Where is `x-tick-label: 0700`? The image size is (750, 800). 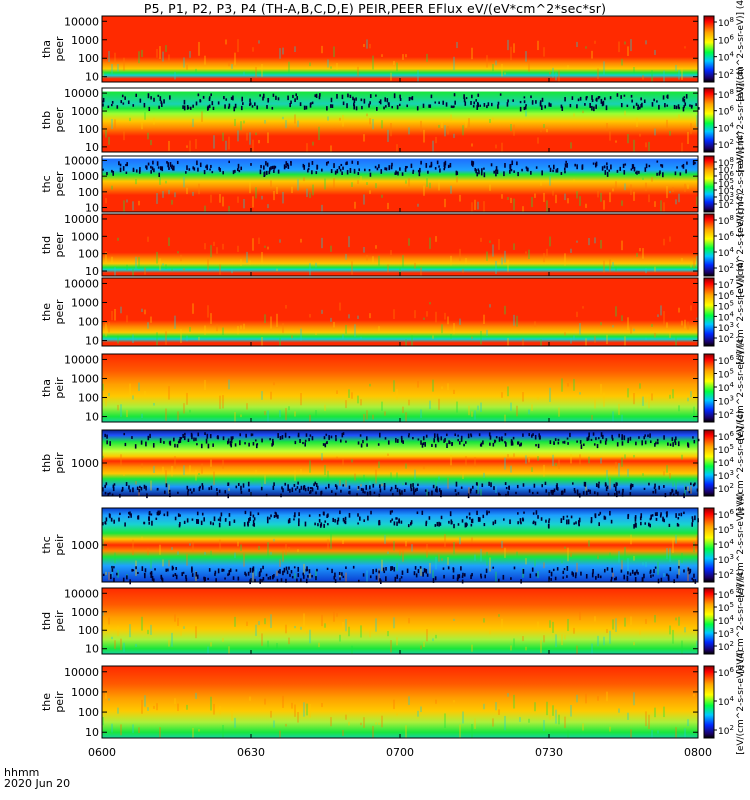
x-tick-label: 0700 is located at coordinates (400, 752).